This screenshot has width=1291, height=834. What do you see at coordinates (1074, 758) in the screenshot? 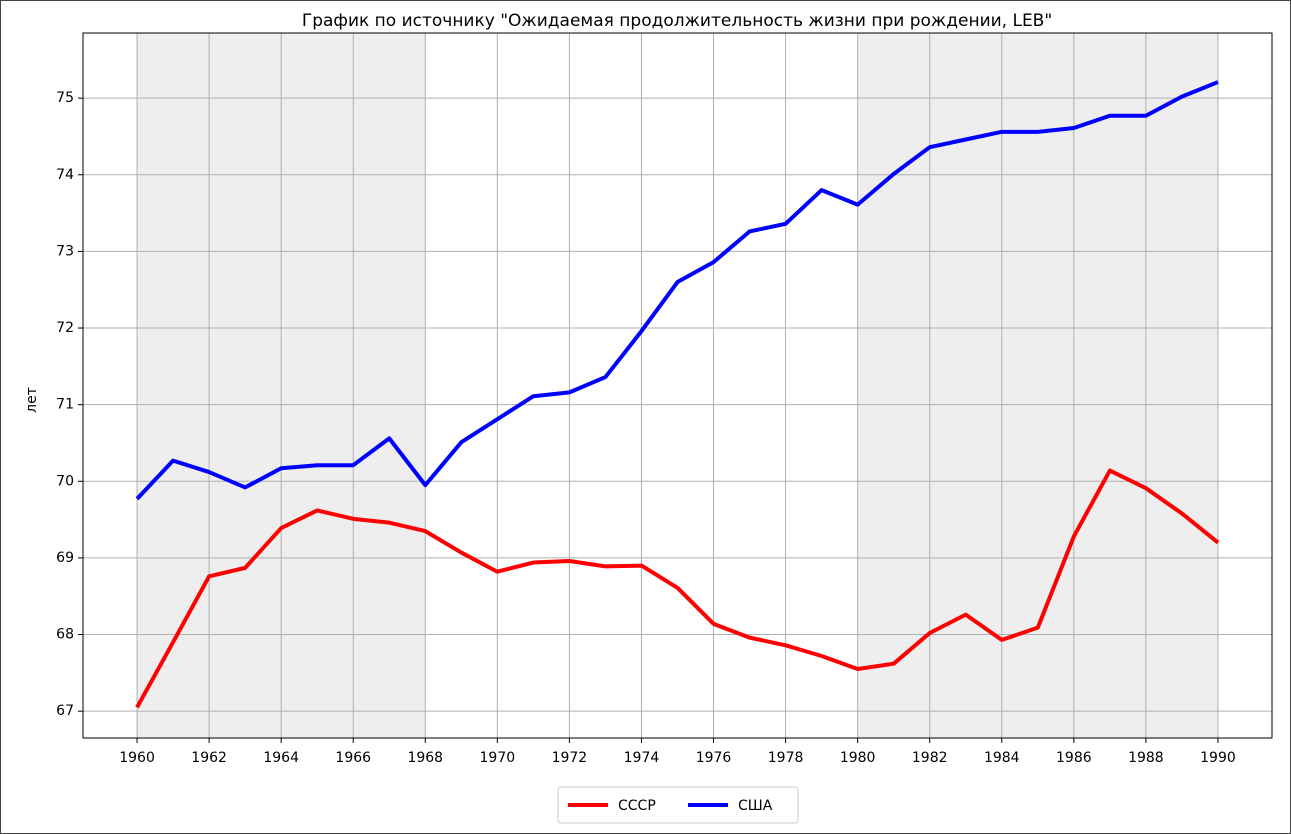
I see `x-tick-label: 1986` at bounding box center [1074, 758].